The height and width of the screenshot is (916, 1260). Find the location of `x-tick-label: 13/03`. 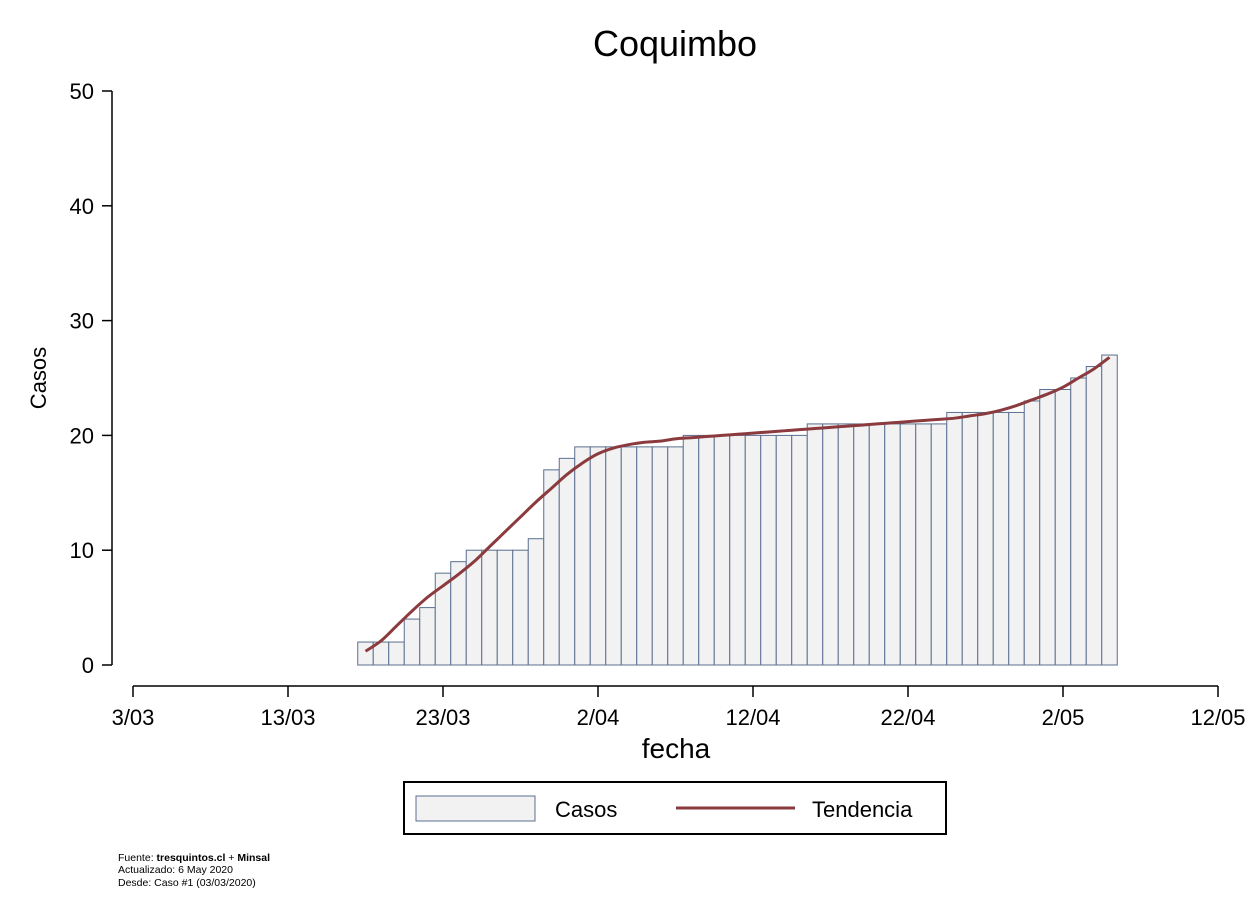

x-tick-label: 13/03 is located at coordinates (287, 717).